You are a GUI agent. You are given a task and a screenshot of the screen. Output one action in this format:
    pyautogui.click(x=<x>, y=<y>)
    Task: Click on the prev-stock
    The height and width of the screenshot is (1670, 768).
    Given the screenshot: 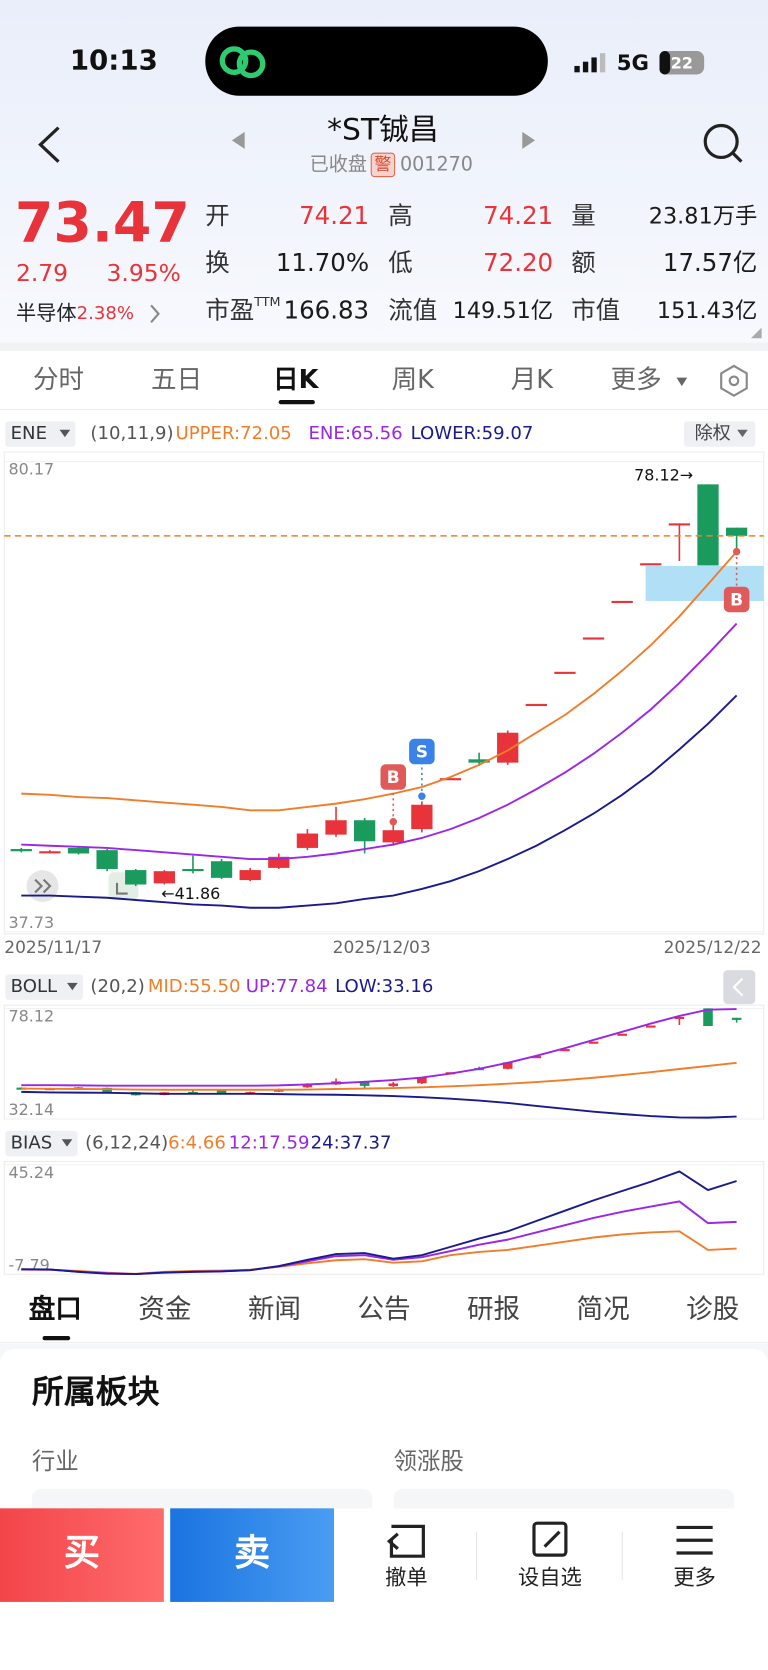 What is the action you would take?
    pyautogui.click(x=238, y=140)
    